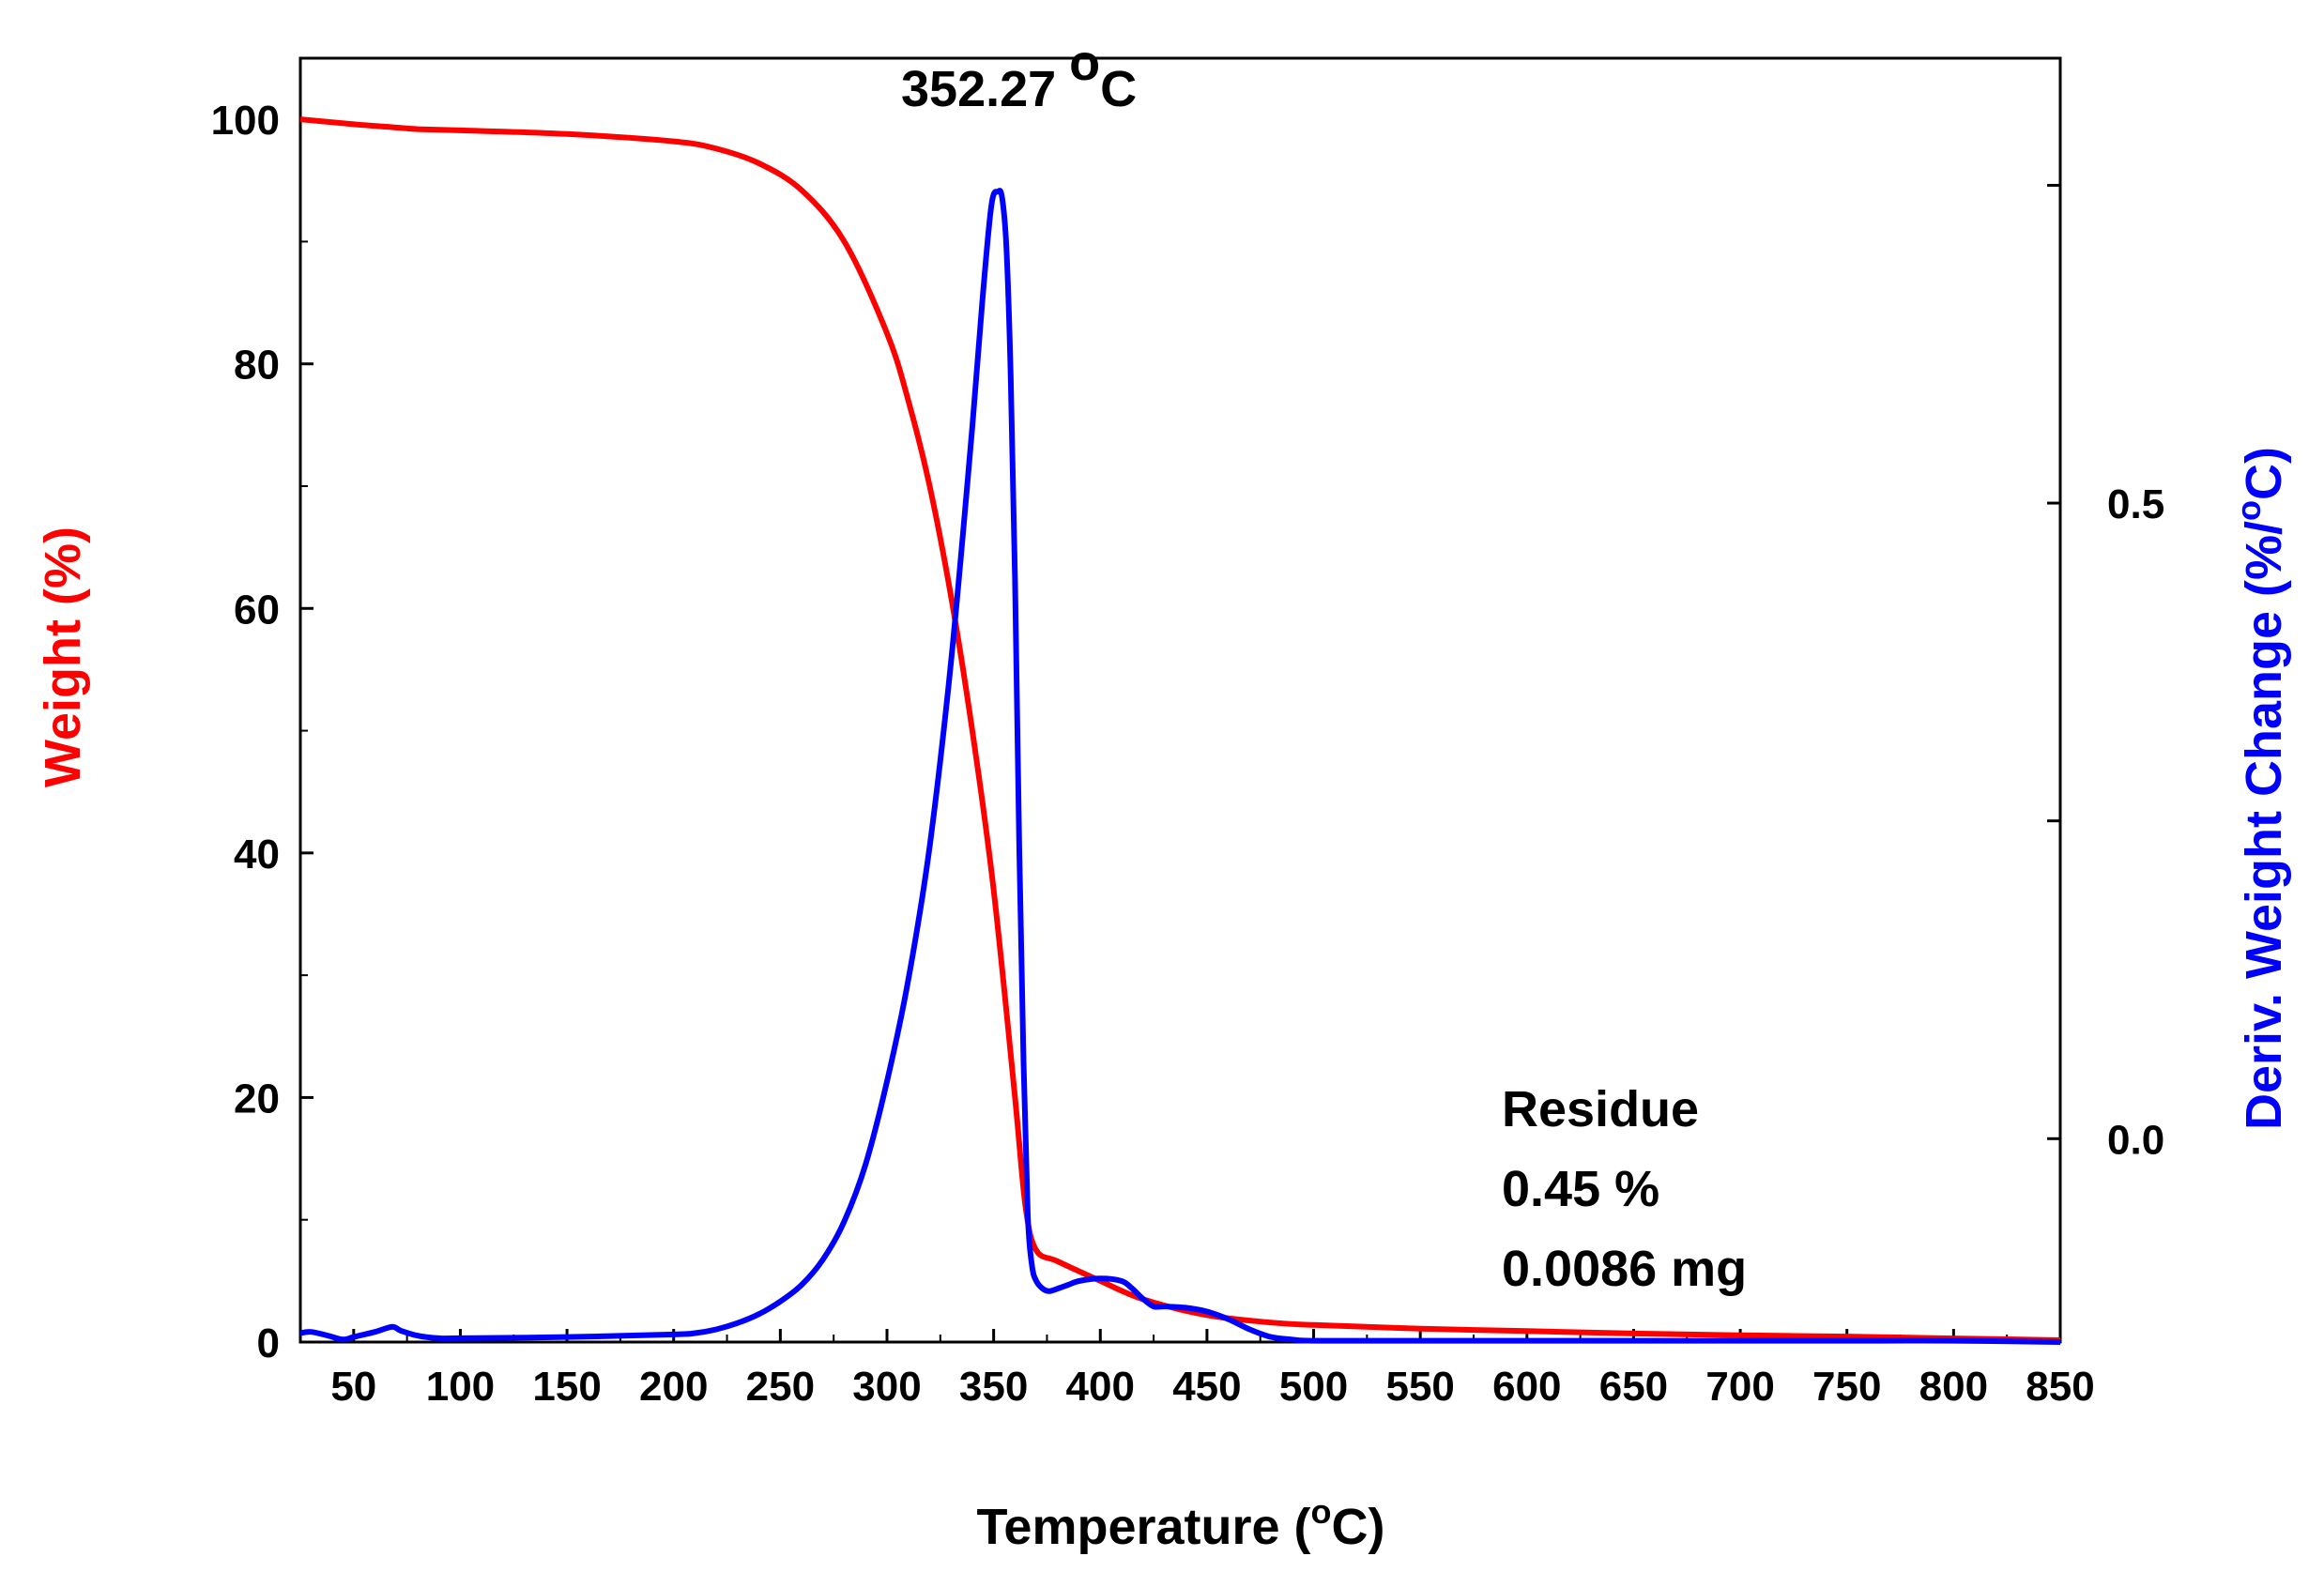 This screenshot has width=2324, height=1587. What do you see at coordinates (2135, 504) in the screenshot?
I see `y-right-tick-label: 0.5` at bounding box center [2135, 504].